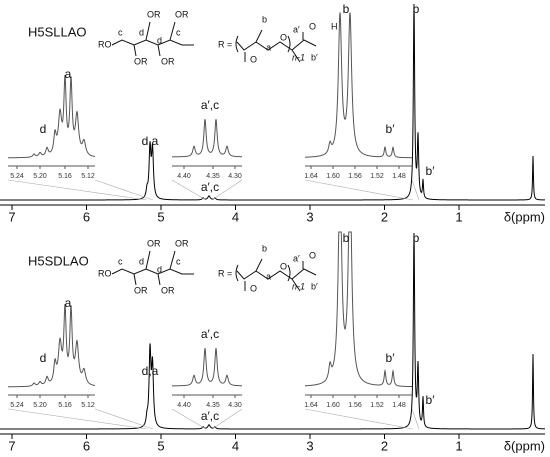  Describe the element at coordinates (276, 46) in the screenshot. I see `r-group-bonds` at that location.